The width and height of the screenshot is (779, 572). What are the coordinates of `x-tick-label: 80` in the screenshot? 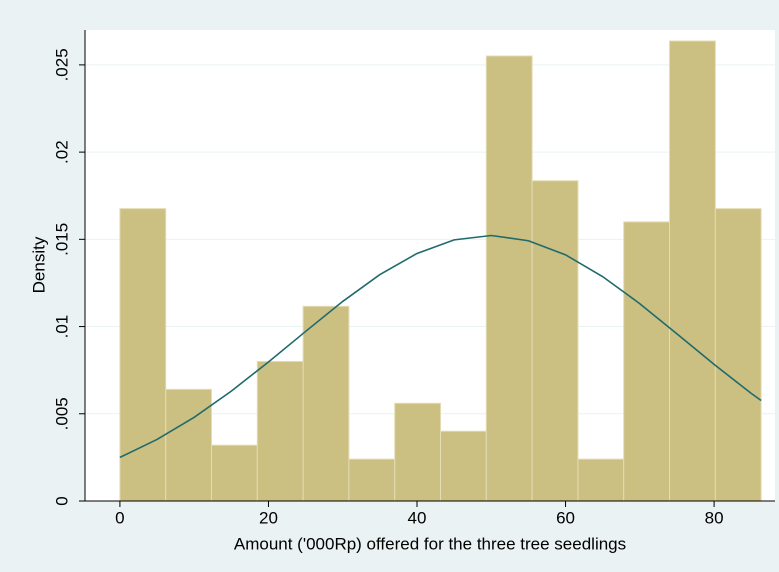 It's located at (714, 517).